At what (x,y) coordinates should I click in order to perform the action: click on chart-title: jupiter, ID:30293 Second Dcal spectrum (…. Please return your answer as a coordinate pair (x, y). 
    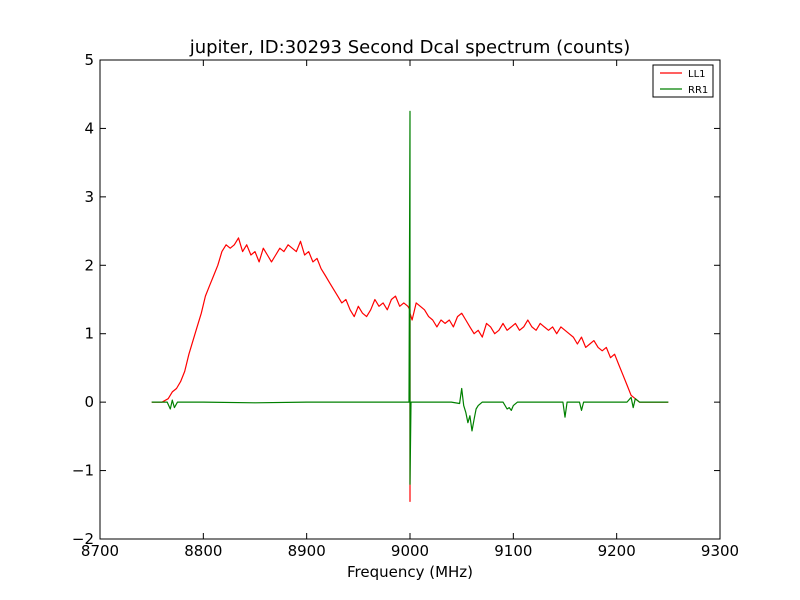
    Looking at the image, I should click on (410, 47).